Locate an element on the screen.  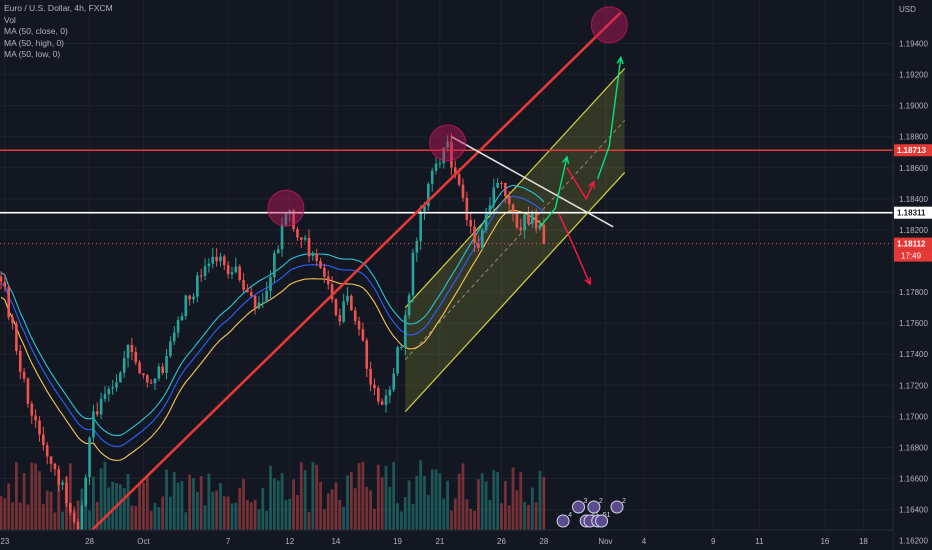
price-tick-label: 1.17200 is located at coordinates (913, 385).